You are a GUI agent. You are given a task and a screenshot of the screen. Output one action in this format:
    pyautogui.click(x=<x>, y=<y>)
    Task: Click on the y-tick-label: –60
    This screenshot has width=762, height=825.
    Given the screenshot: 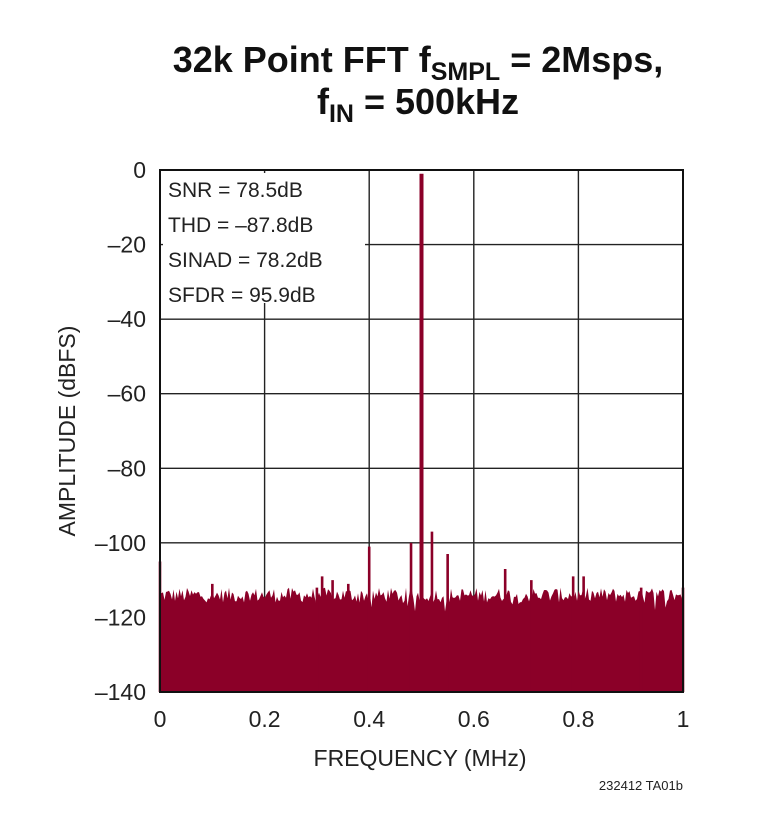 What is the action you would take?
    pyautogui.click(x=127, y=394)
    